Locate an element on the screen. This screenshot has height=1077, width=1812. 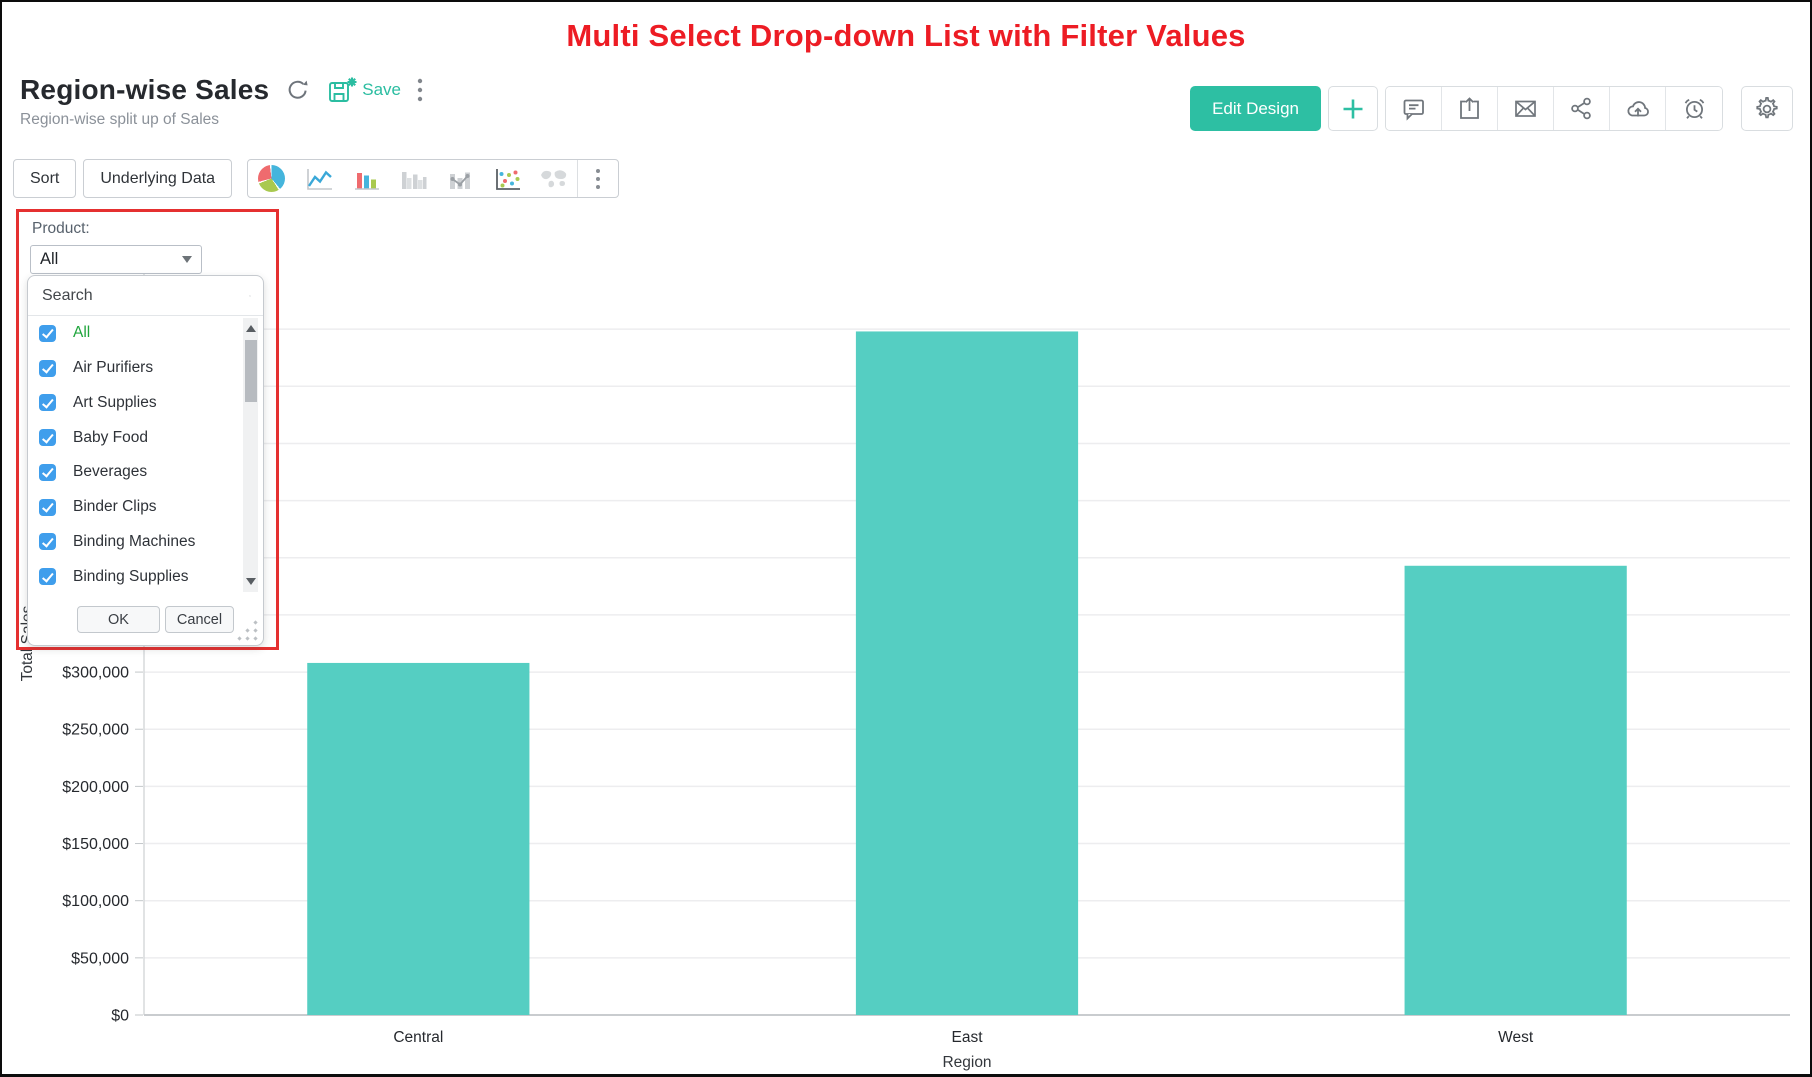
report-subtitle: Region-wise split up of Sales is located at coordinates (120, 119).